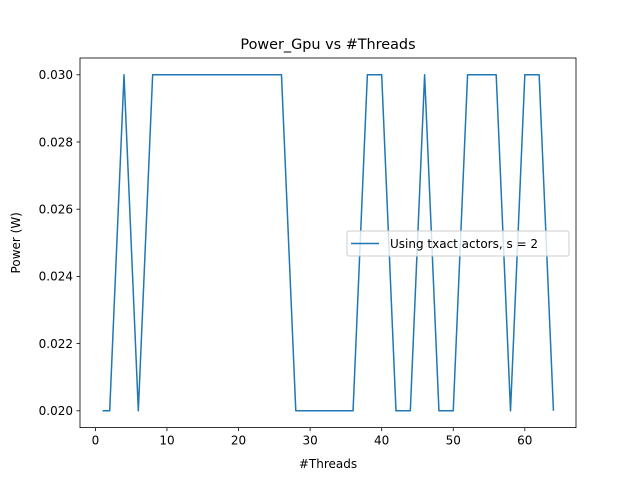  I want to click on x-tick-label: 30, so click(309, 441).